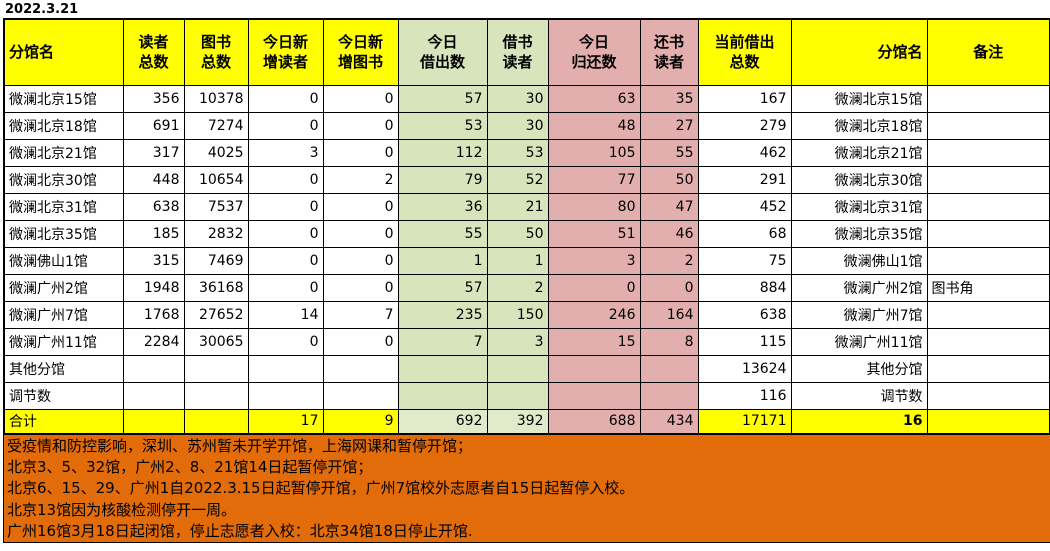 This screenshot has height=551, width=1050. I want to click on cell-branch_name_right: 微澜北京35馆, so click(859, 233).